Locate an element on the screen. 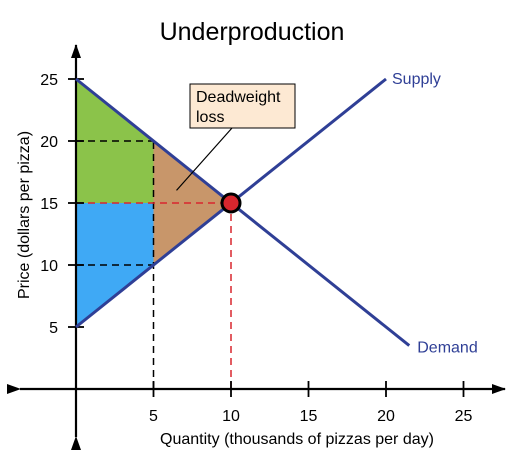 This screenshot has width=522, height=466. equilibrium-point is located at coordinates (231, 203).